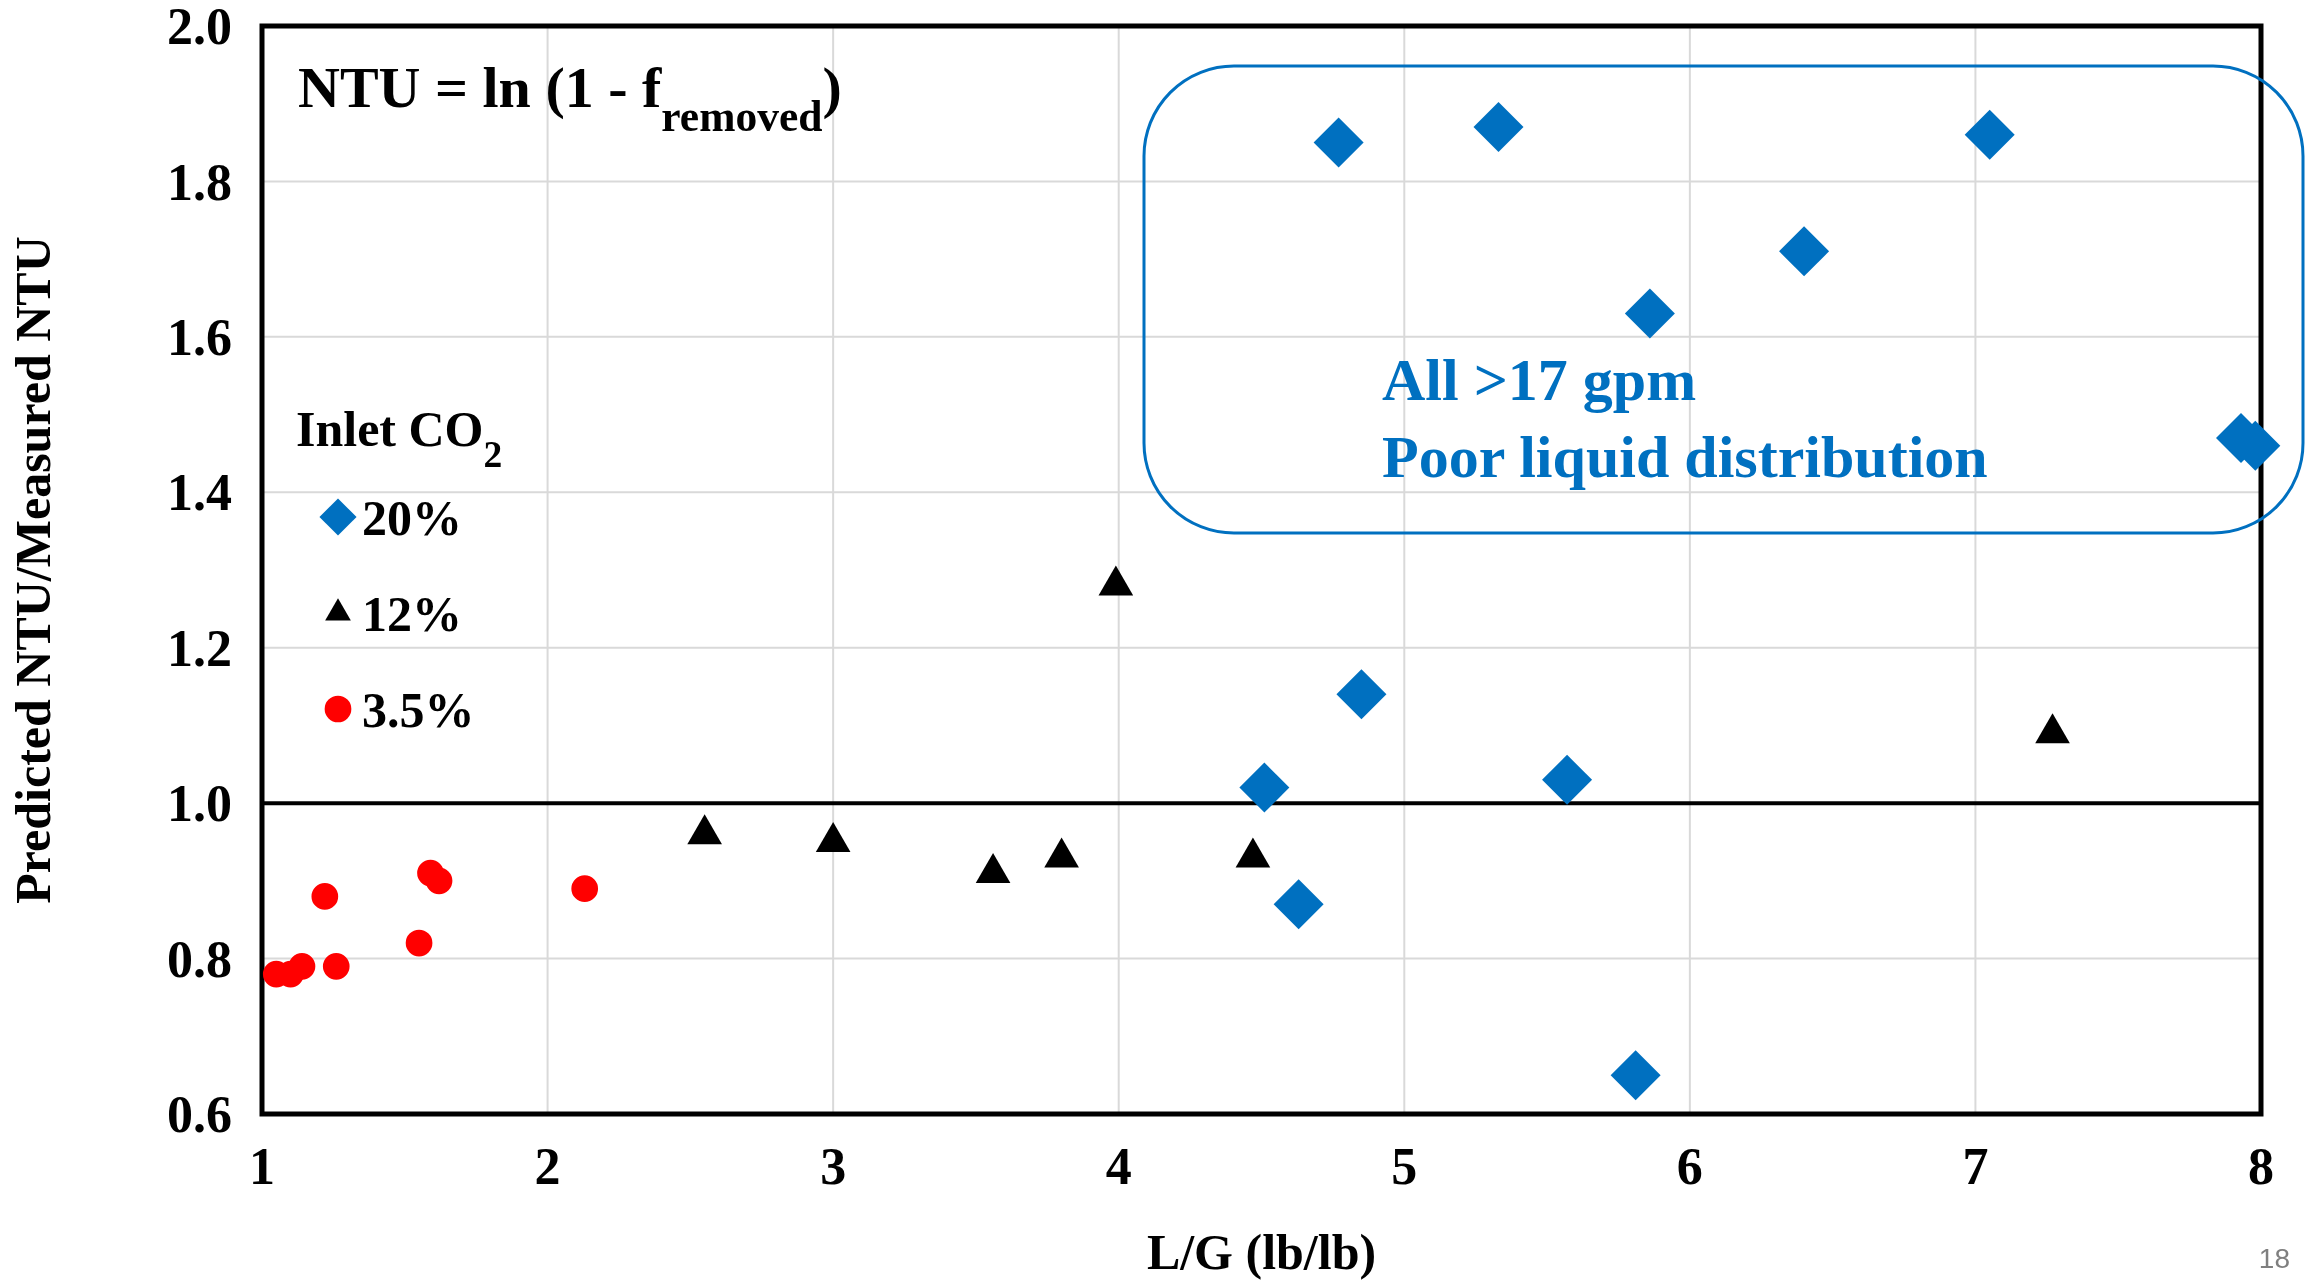 Image resolution: width=2305 pixels, height=1283 pixels. Describe the element at coordinates (399, 438) in the screenshot. I see `legend-title: Inlet CO$_{2}$` at that location.